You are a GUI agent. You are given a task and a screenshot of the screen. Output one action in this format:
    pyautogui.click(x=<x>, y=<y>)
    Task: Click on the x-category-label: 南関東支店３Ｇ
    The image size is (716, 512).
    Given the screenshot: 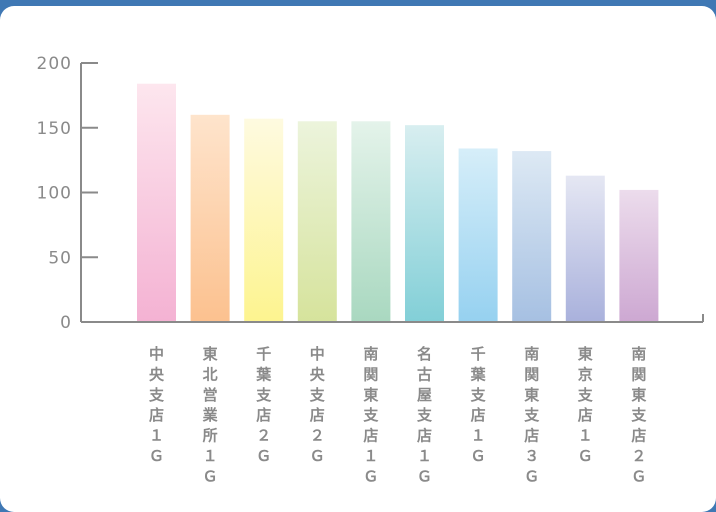 What is the action you would take?
    pyautogui.click(x=531, y=415)
    